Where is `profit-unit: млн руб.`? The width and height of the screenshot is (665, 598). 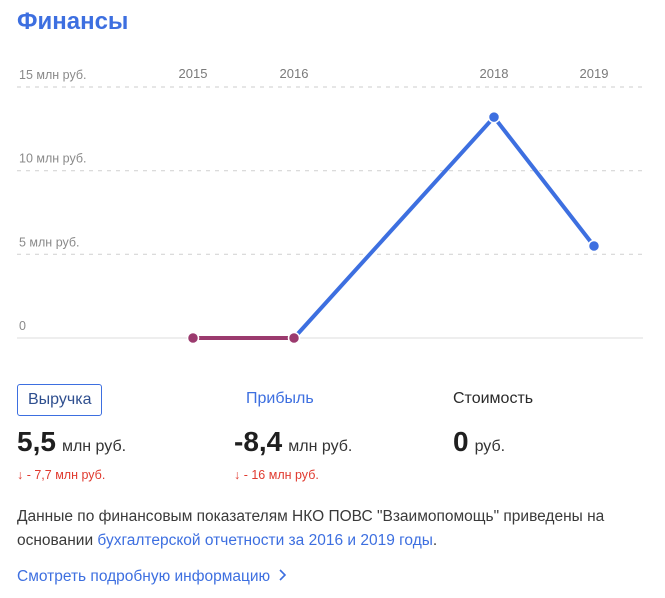 profit-unit: млн руб. is located at coordinates (320, 446).